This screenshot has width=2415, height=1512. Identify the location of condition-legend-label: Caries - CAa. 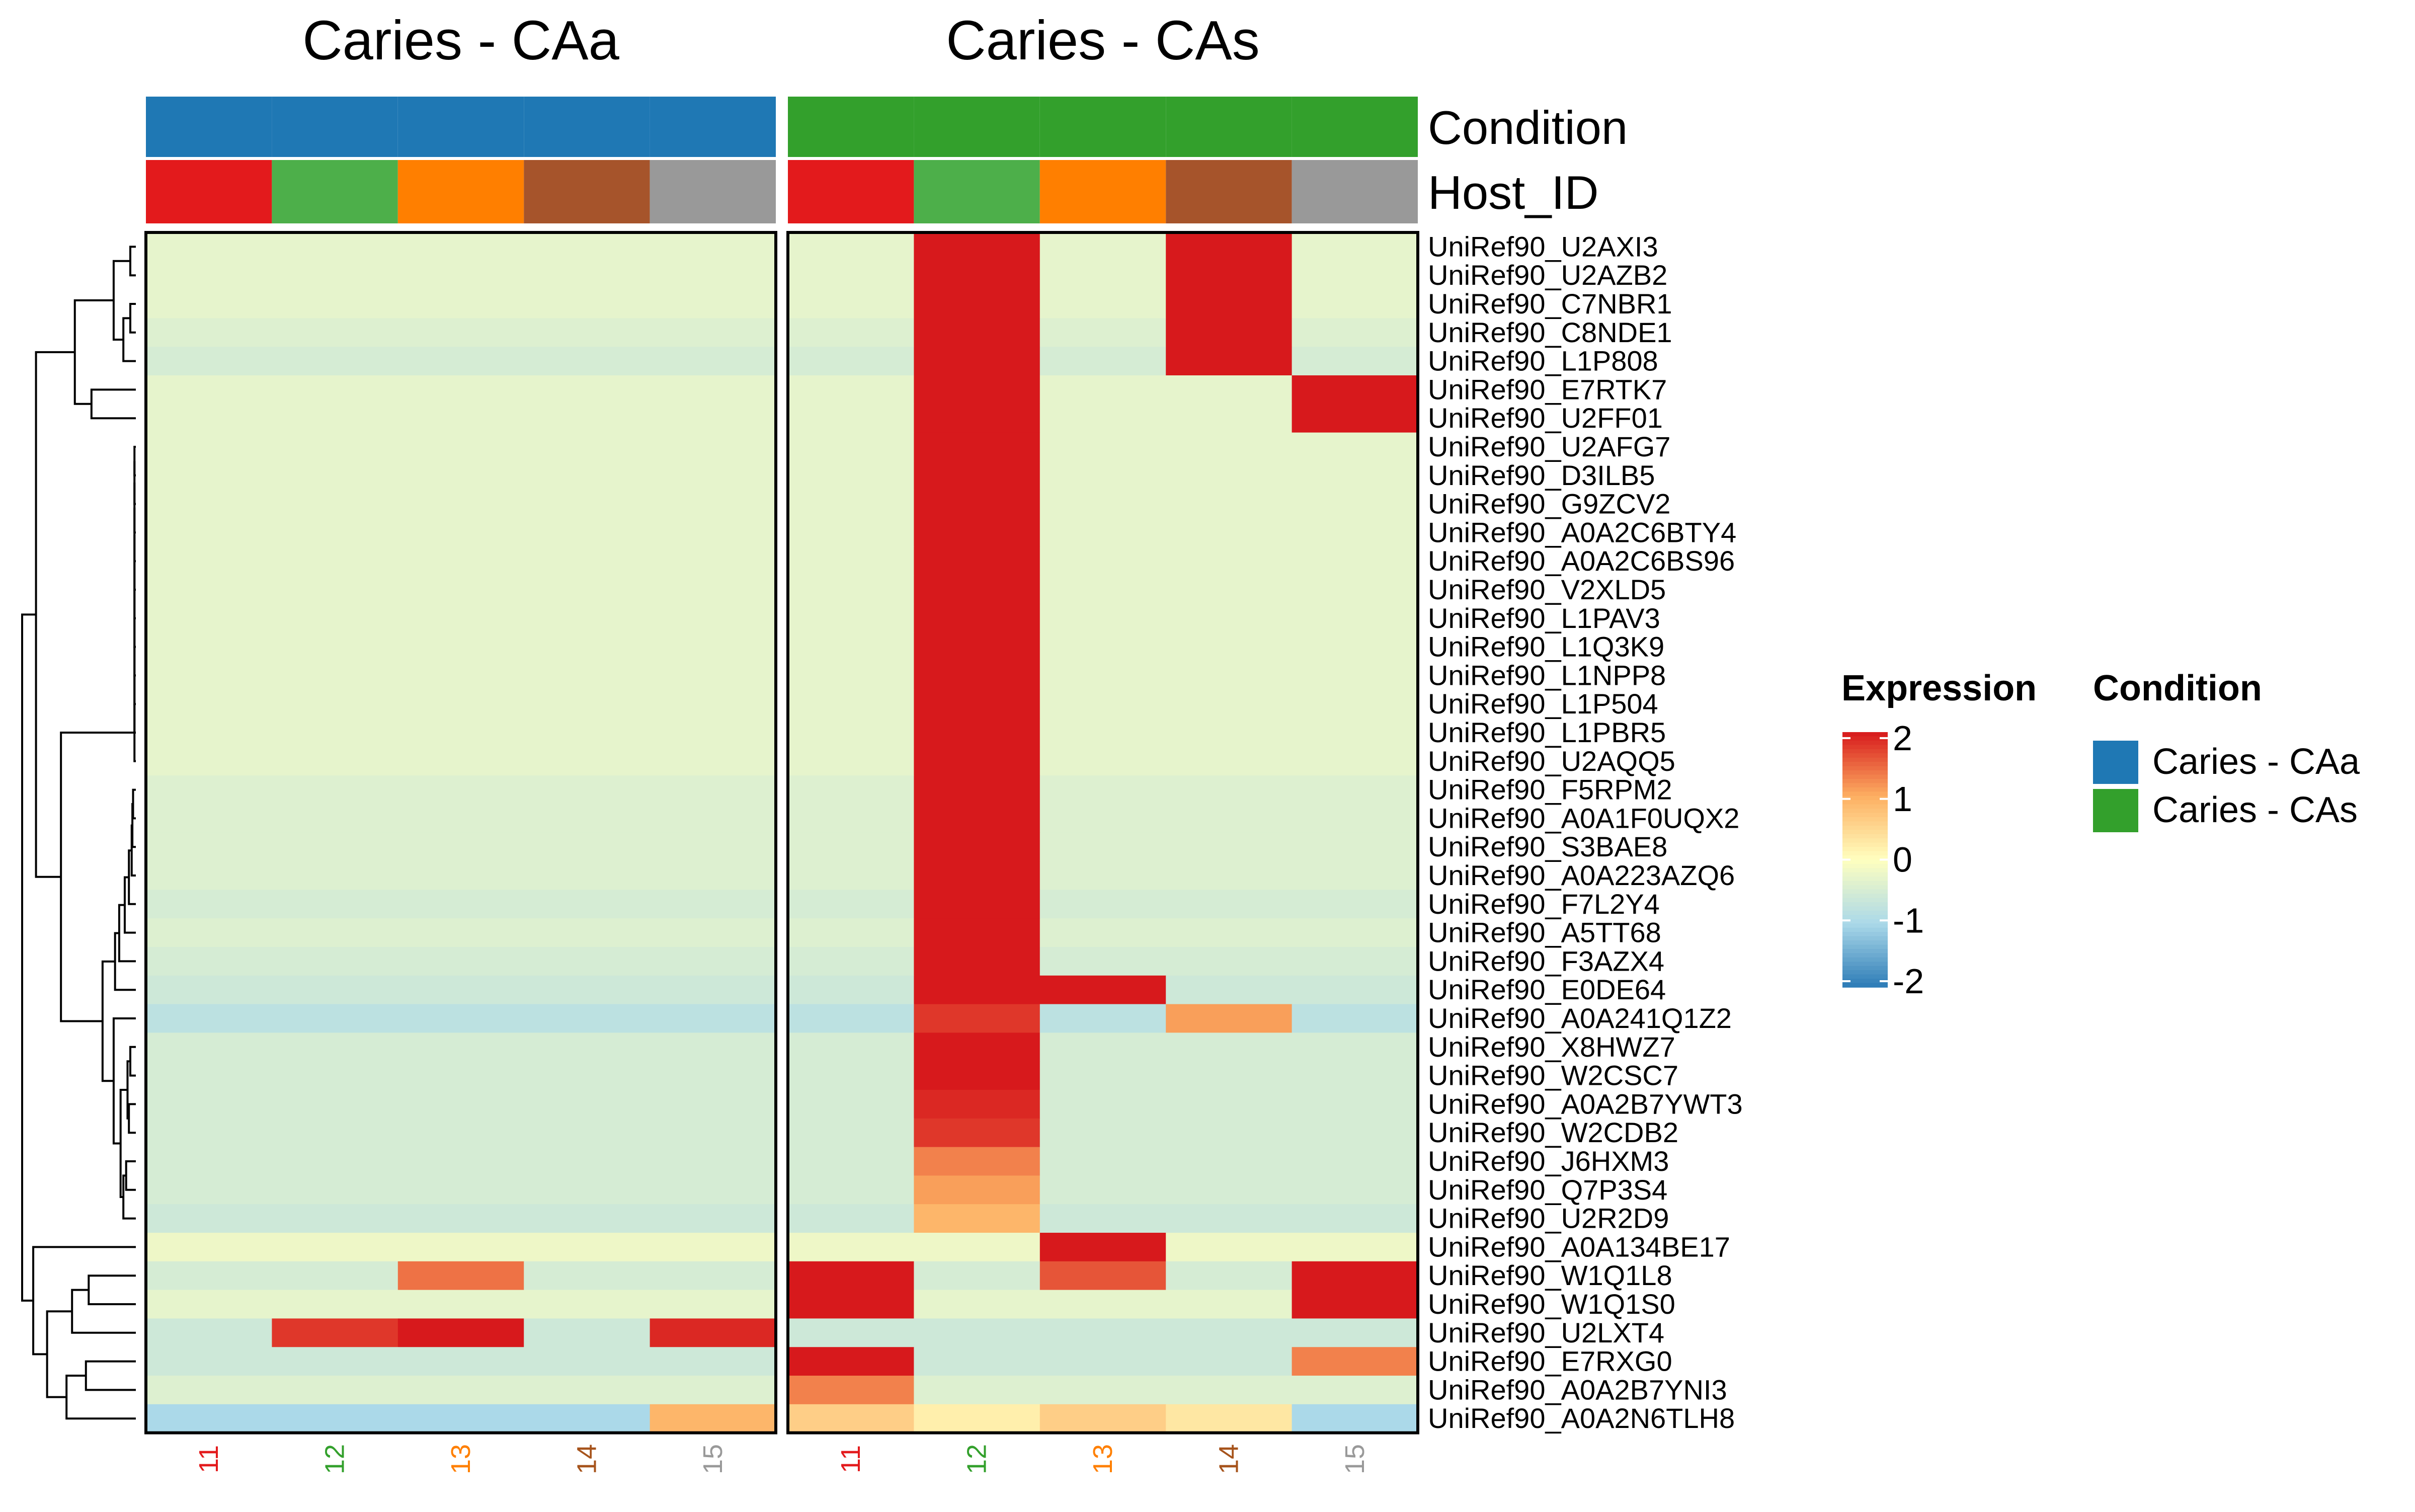
(2256, 762).